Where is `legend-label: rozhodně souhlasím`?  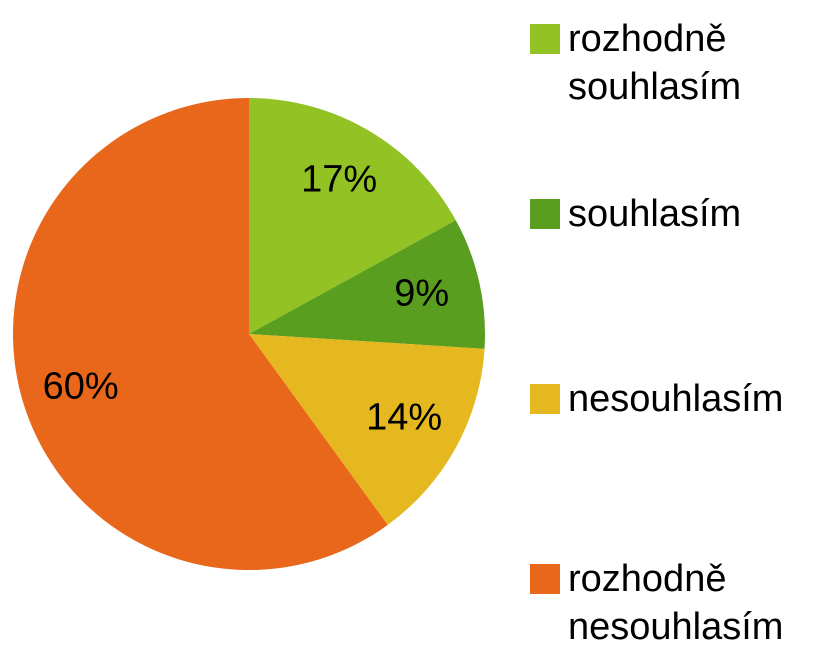 legend-label: rozhodně souhlasím is located at coordinates (655, 63).